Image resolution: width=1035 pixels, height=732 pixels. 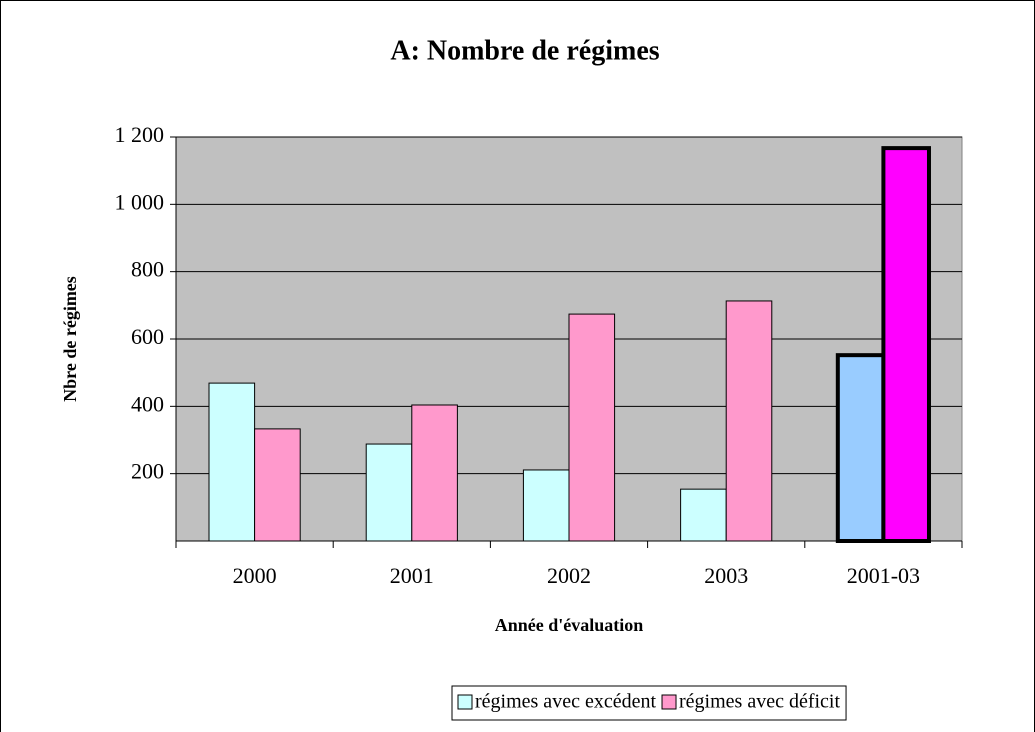 I want to click on legend-box, so click(x=649, y=703).